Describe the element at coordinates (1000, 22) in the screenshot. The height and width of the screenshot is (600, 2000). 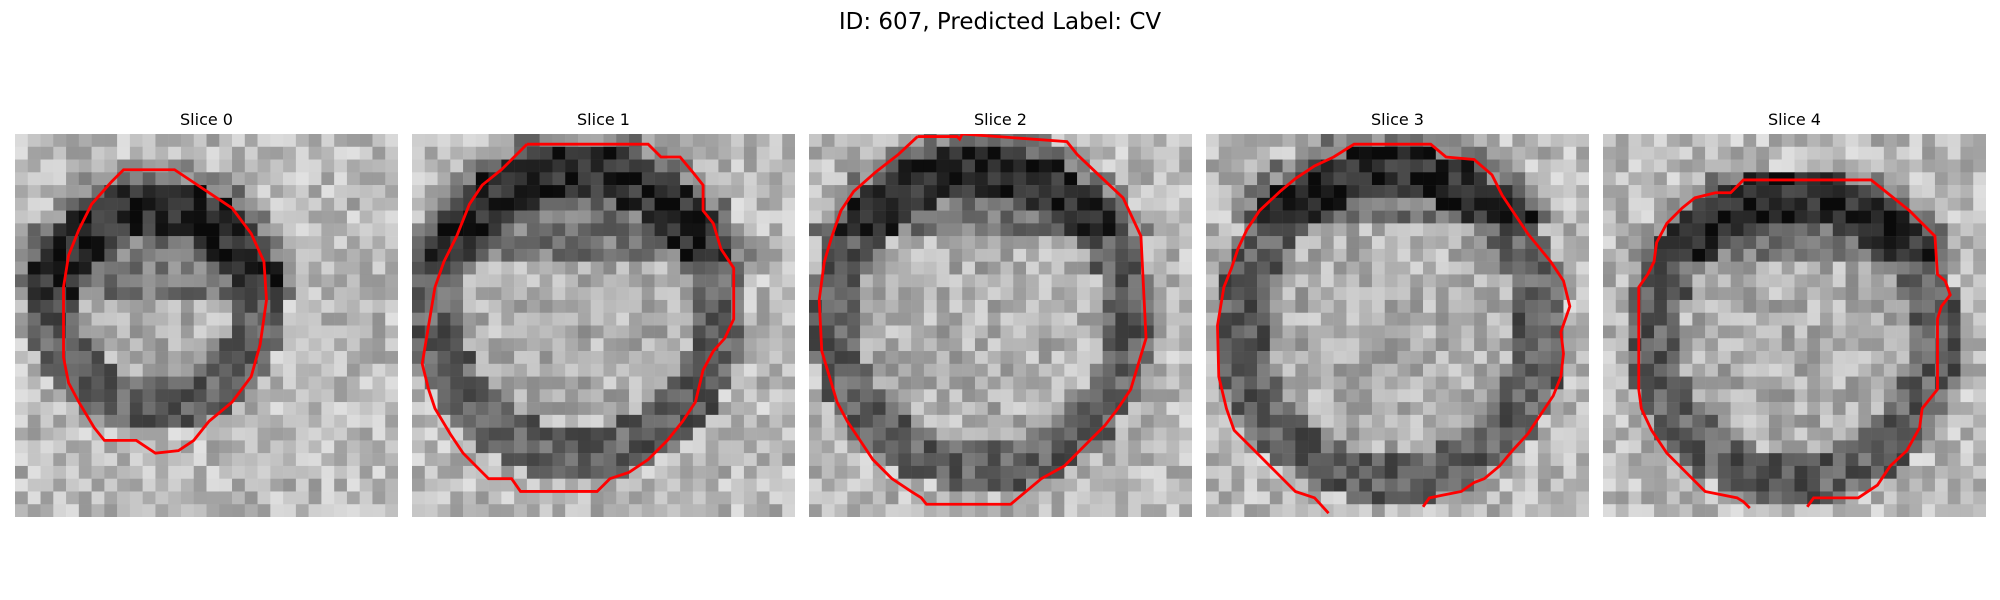
I see `figure-title: ID: 607, Predicted Label: CV` at that location.